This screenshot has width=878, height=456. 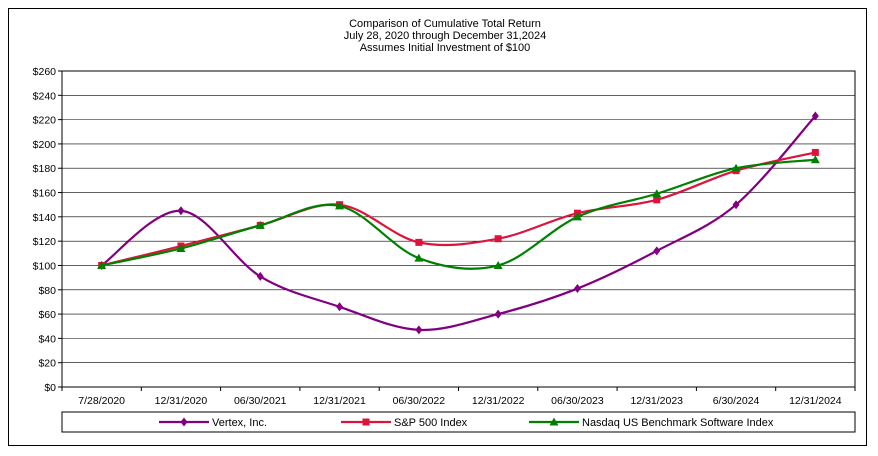 I want to click on y-tick-label: $0, so click(x=50, y=388).